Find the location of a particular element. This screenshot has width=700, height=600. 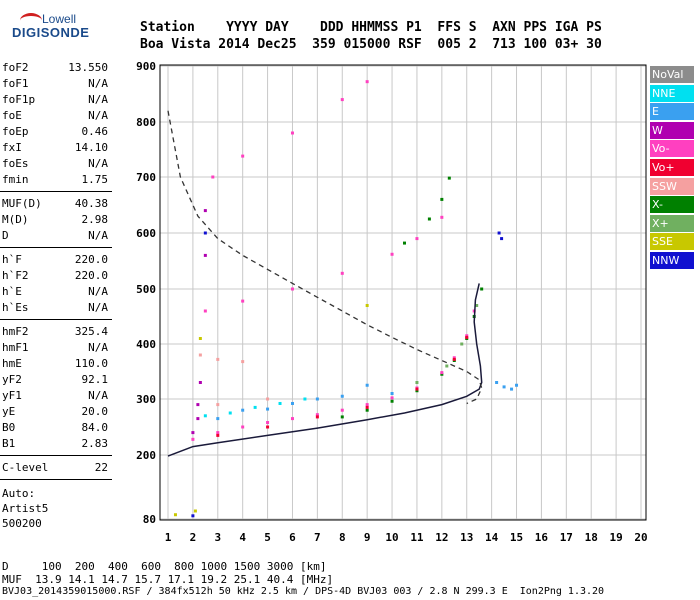

param-row: foF2 13.550 is located at coordinates (56, 69).